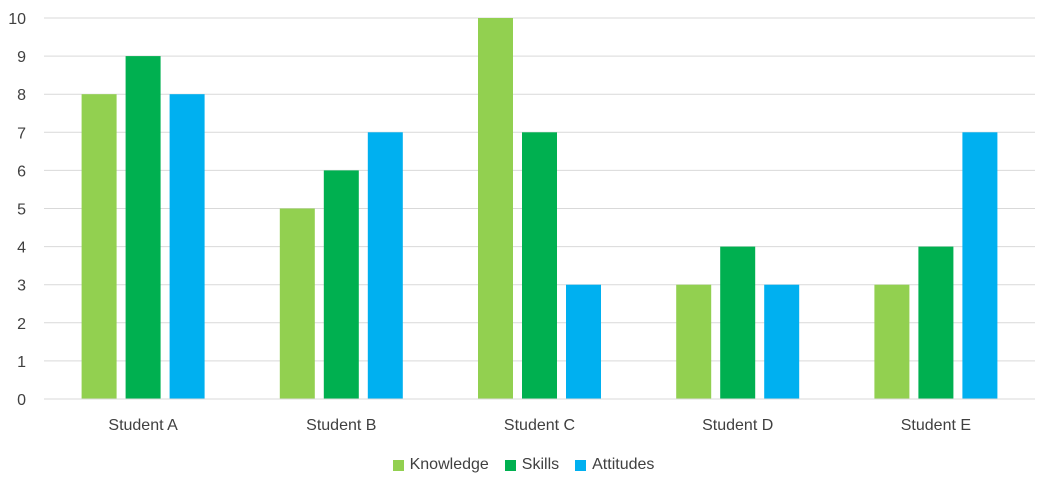 The height and width of the screenshot is (487, 1047). I want to click on y-tick-label: 0, so click(21, 400).